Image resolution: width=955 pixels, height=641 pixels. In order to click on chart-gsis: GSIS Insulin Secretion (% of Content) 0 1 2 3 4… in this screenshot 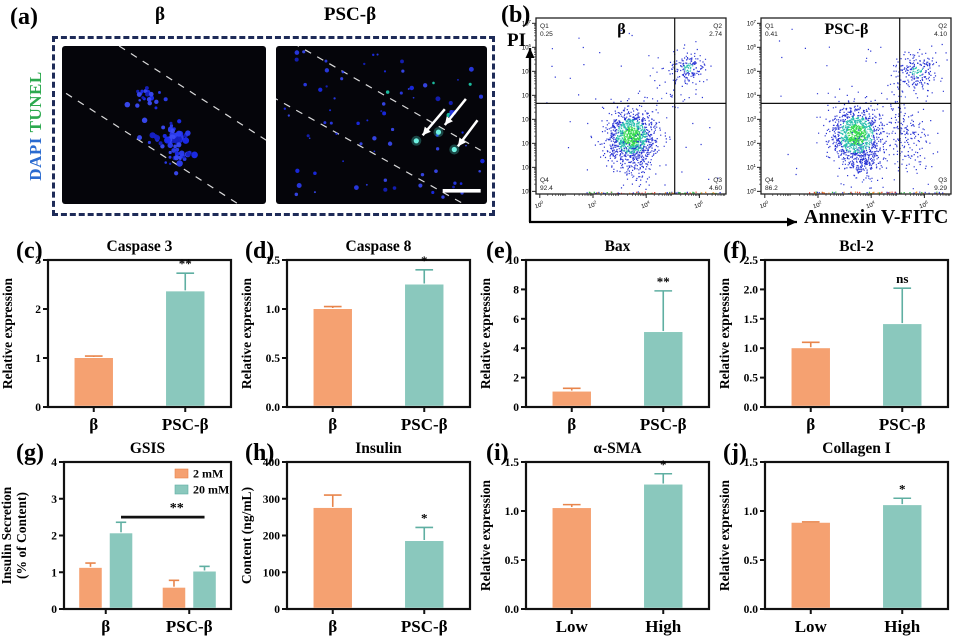, I will do `click(116, 538)`.